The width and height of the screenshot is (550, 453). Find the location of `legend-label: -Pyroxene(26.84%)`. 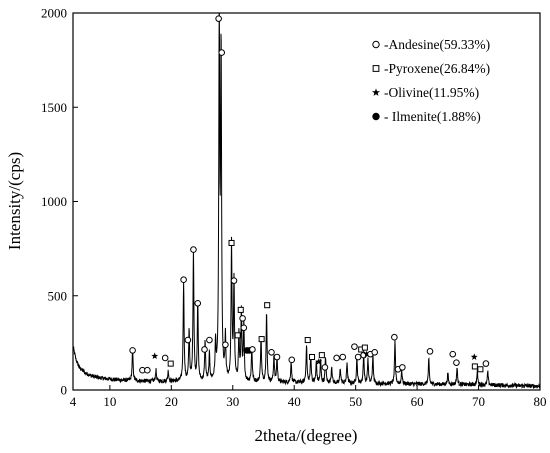

legend-label: -Pyroxene(26.84%) is located at coordinates (437, 68).